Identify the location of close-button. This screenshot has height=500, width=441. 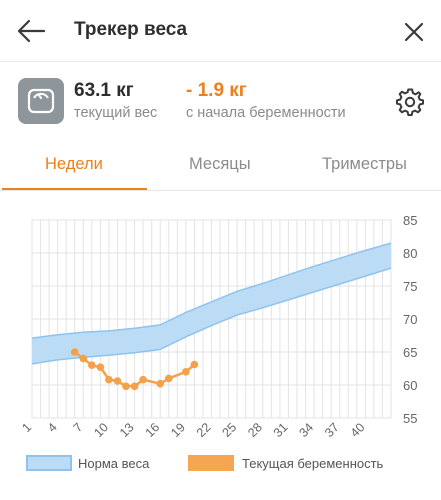
(414, 32).